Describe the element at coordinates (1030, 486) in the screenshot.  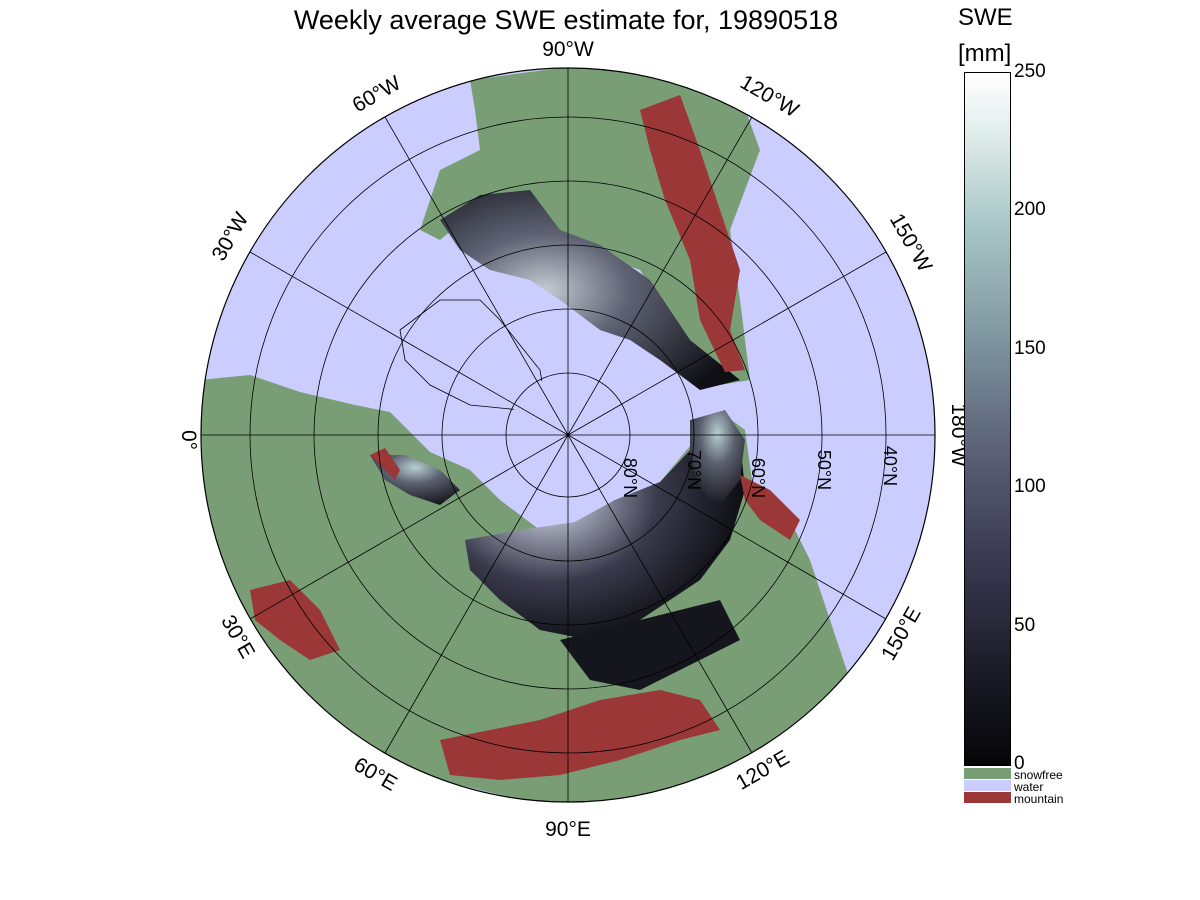
I see `colorbar-tick: 100` at that location.